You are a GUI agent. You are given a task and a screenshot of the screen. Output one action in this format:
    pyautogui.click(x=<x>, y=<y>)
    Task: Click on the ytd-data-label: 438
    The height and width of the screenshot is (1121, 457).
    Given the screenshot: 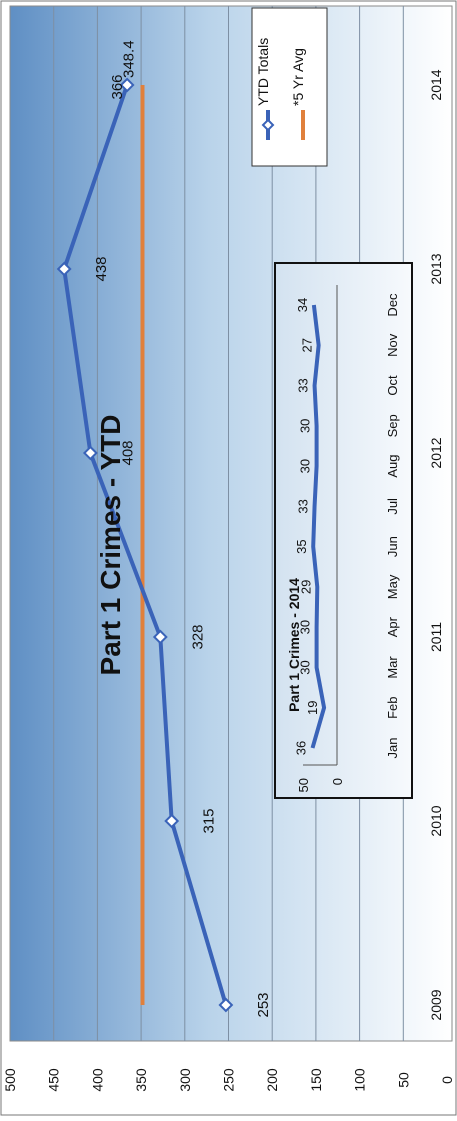 What is the action you would take?
    pyautogui.click(x=101, y=268)
    